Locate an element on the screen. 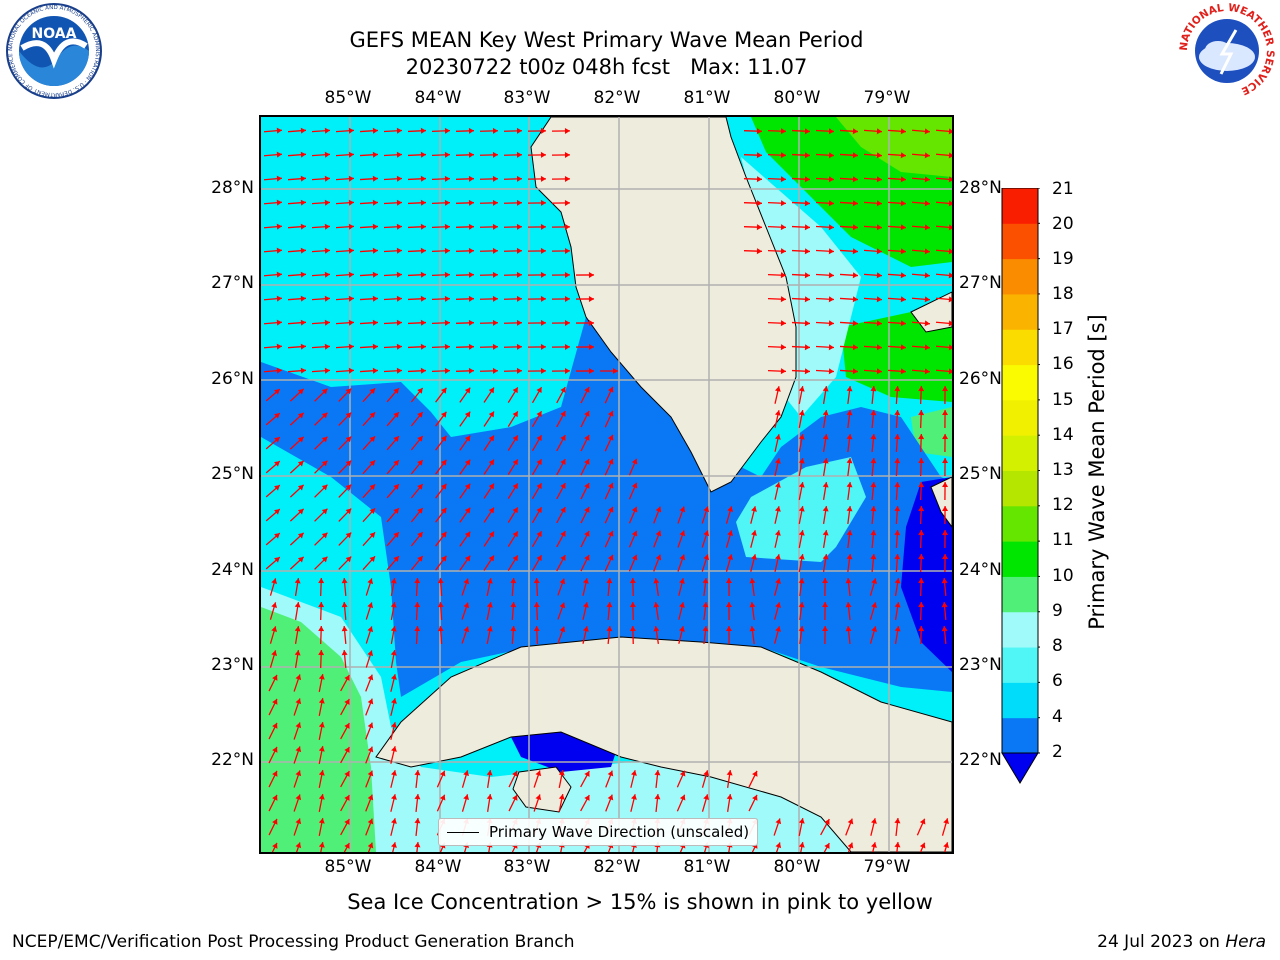  cb-tick: 4 is located at coordinates (1057, 717).